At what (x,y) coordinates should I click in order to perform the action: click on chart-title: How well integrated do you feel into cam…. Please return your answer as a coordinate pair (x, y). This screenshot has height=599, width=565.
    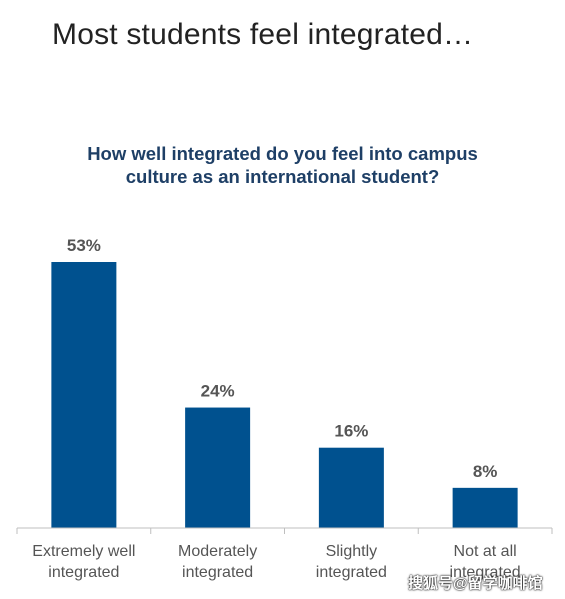
    Looking at the image, I should click on (282, 165).